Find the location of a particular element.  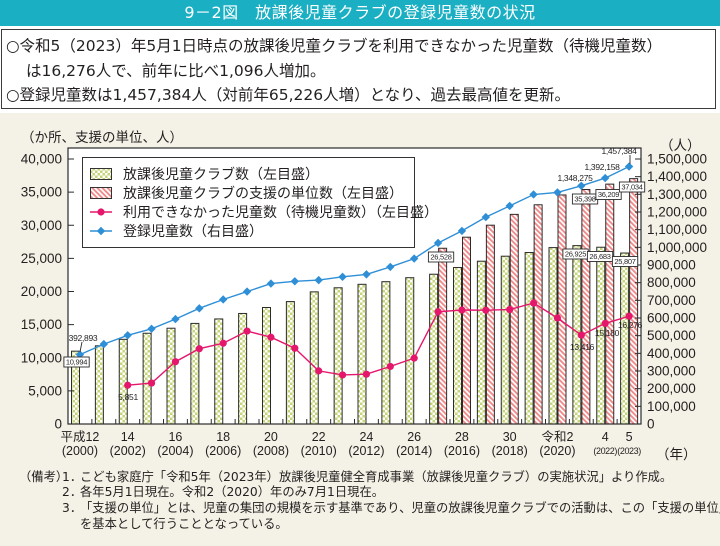

data-label-text: 1,348,275 is located at coordinates (575, 178).